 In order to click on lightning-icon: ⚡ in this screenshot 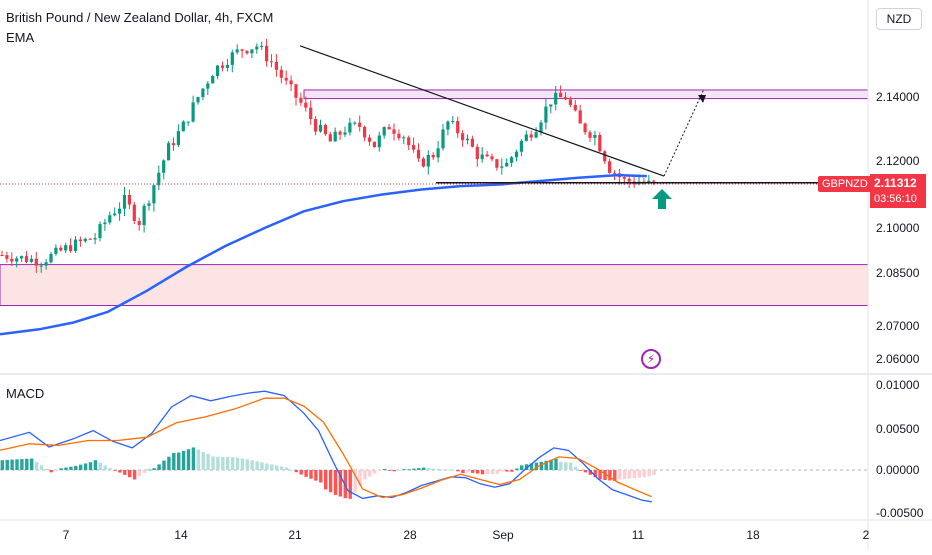, I will do `click(651, 359)`.